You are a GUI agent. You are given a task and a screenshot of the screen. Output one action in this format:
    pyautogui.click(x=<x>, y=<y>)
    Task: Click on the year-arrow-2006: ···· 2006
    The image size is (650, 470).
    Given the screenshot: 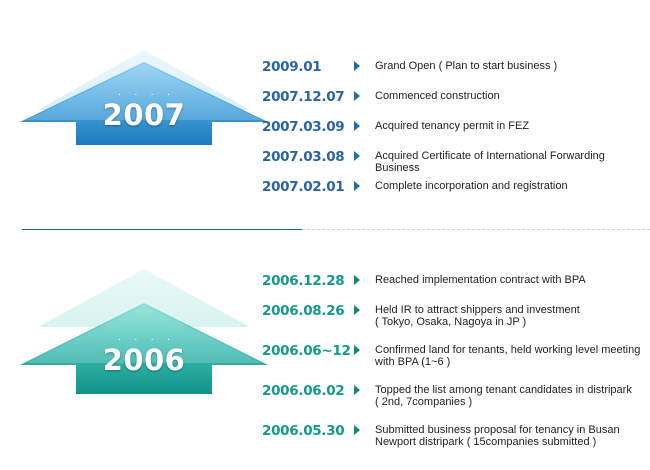 What is the action you would take?
    pyautogui.click(x=144, y=331)
    